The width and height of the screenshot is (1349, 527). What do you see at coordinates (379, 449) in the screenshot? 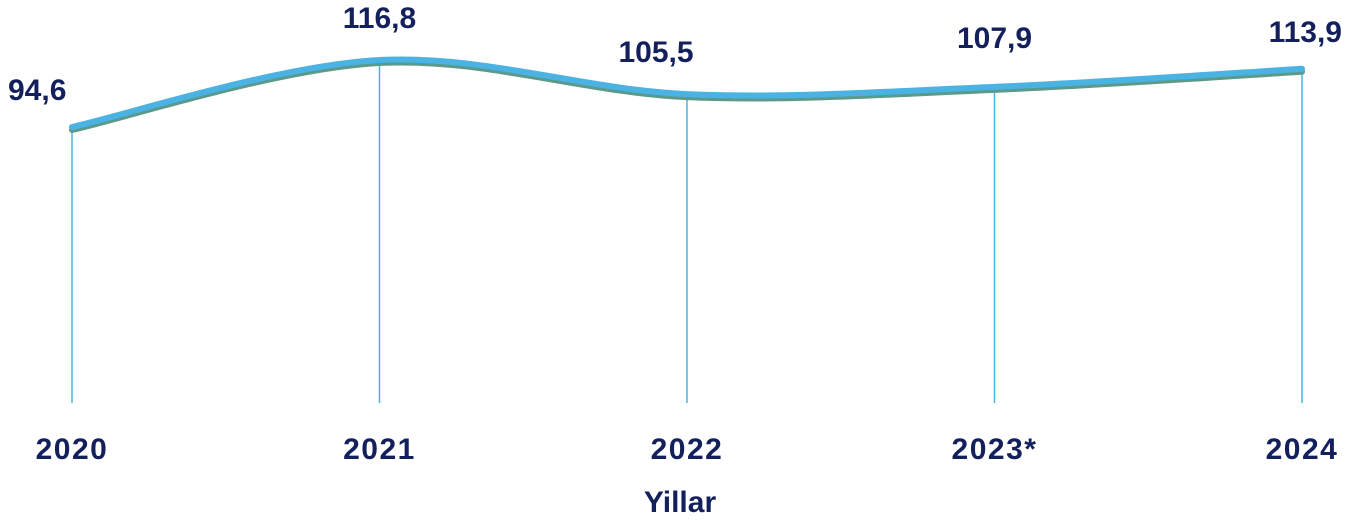
I see `x-tick-label-2021: 2021` at bounding box center [379, 449].